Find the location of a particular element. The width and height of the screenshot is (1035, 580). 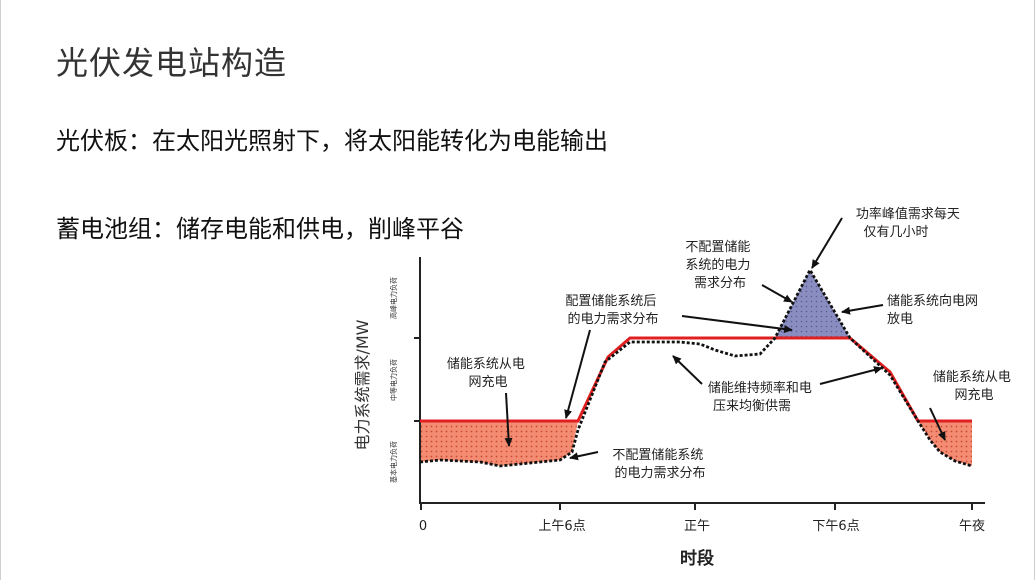

callout-without-storage-top-line3: 需求分布 is located at coordinates (720, 283).